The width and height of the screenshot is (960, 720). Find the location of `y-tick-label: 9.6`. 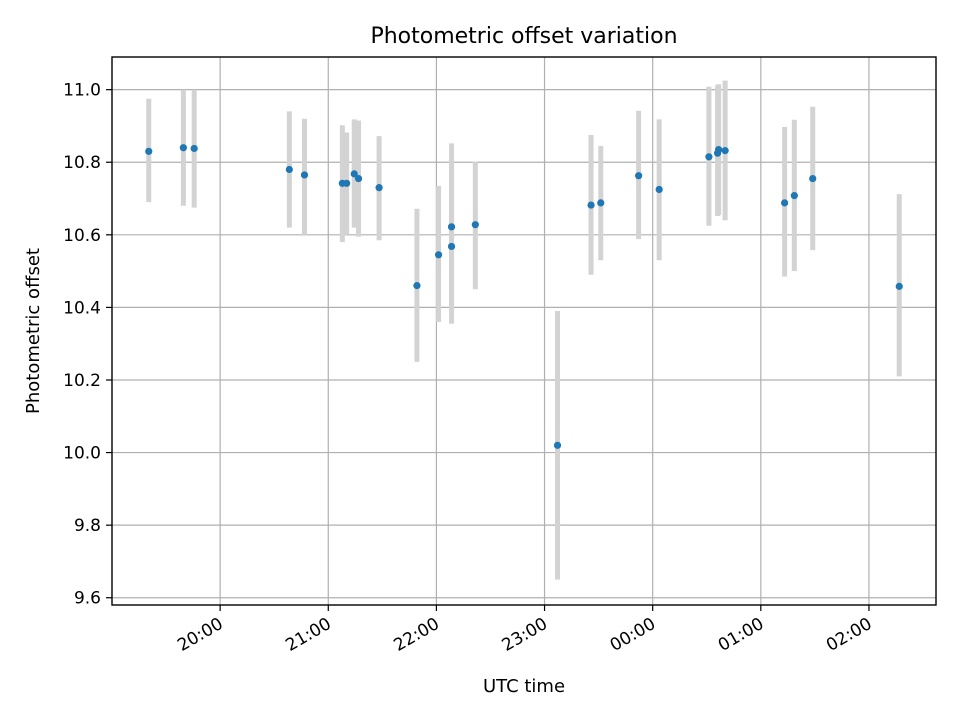

y-tick-label: 9.6 is located at coordinates (87, 599).